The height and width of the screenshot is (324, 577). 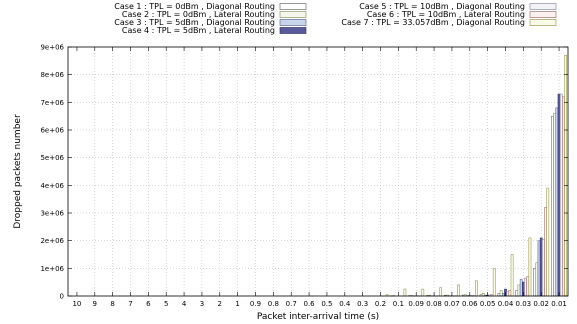 I want to click on legend-label: Case 5 : TPL = 10dBm , Diagonal Routing, so click(x=442, y=6).